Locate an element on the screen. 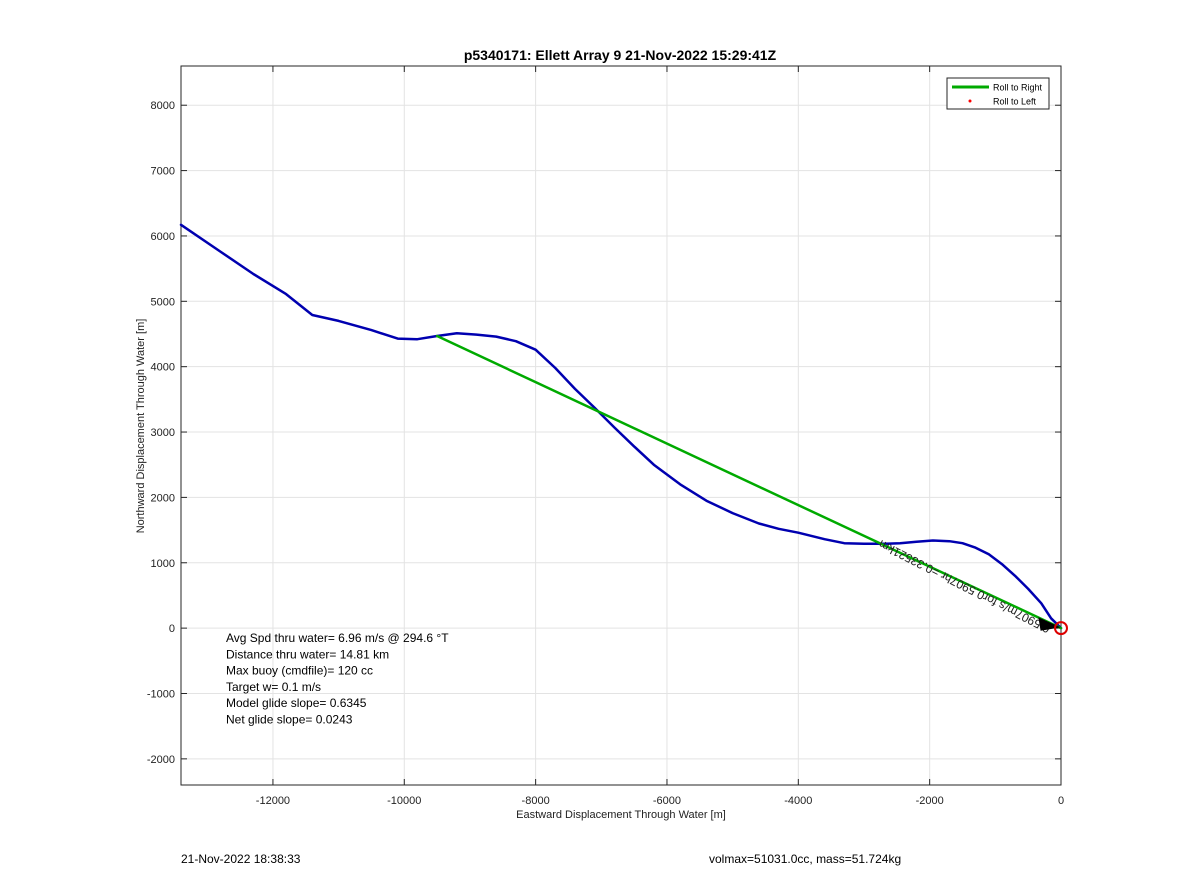 The image size is (1200, 885). y-tick-label: 0 is located at coordinates (172, 629).